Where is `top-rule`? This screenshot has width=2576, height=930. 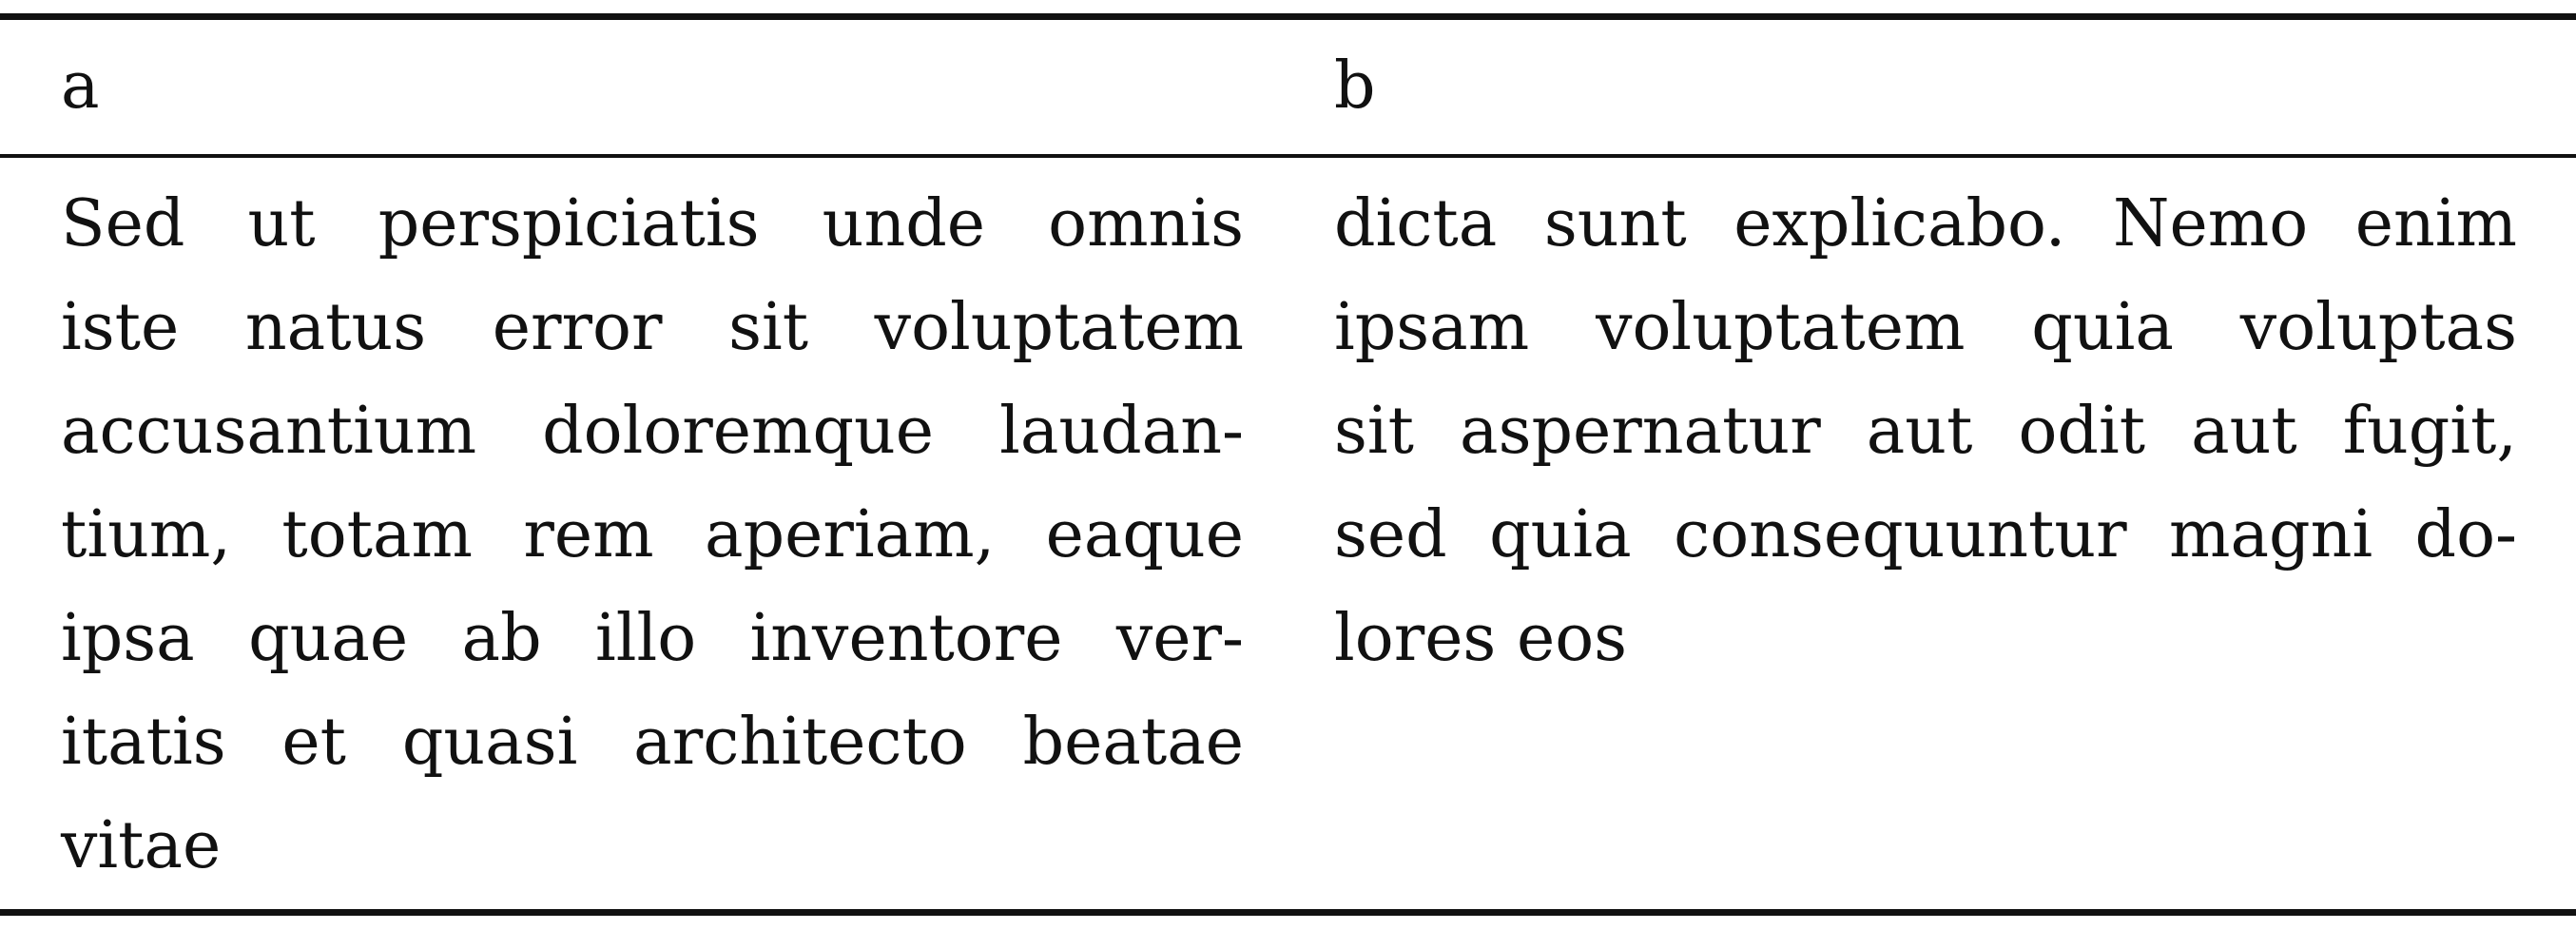
top-rule is located at coordinates (1288, 16).